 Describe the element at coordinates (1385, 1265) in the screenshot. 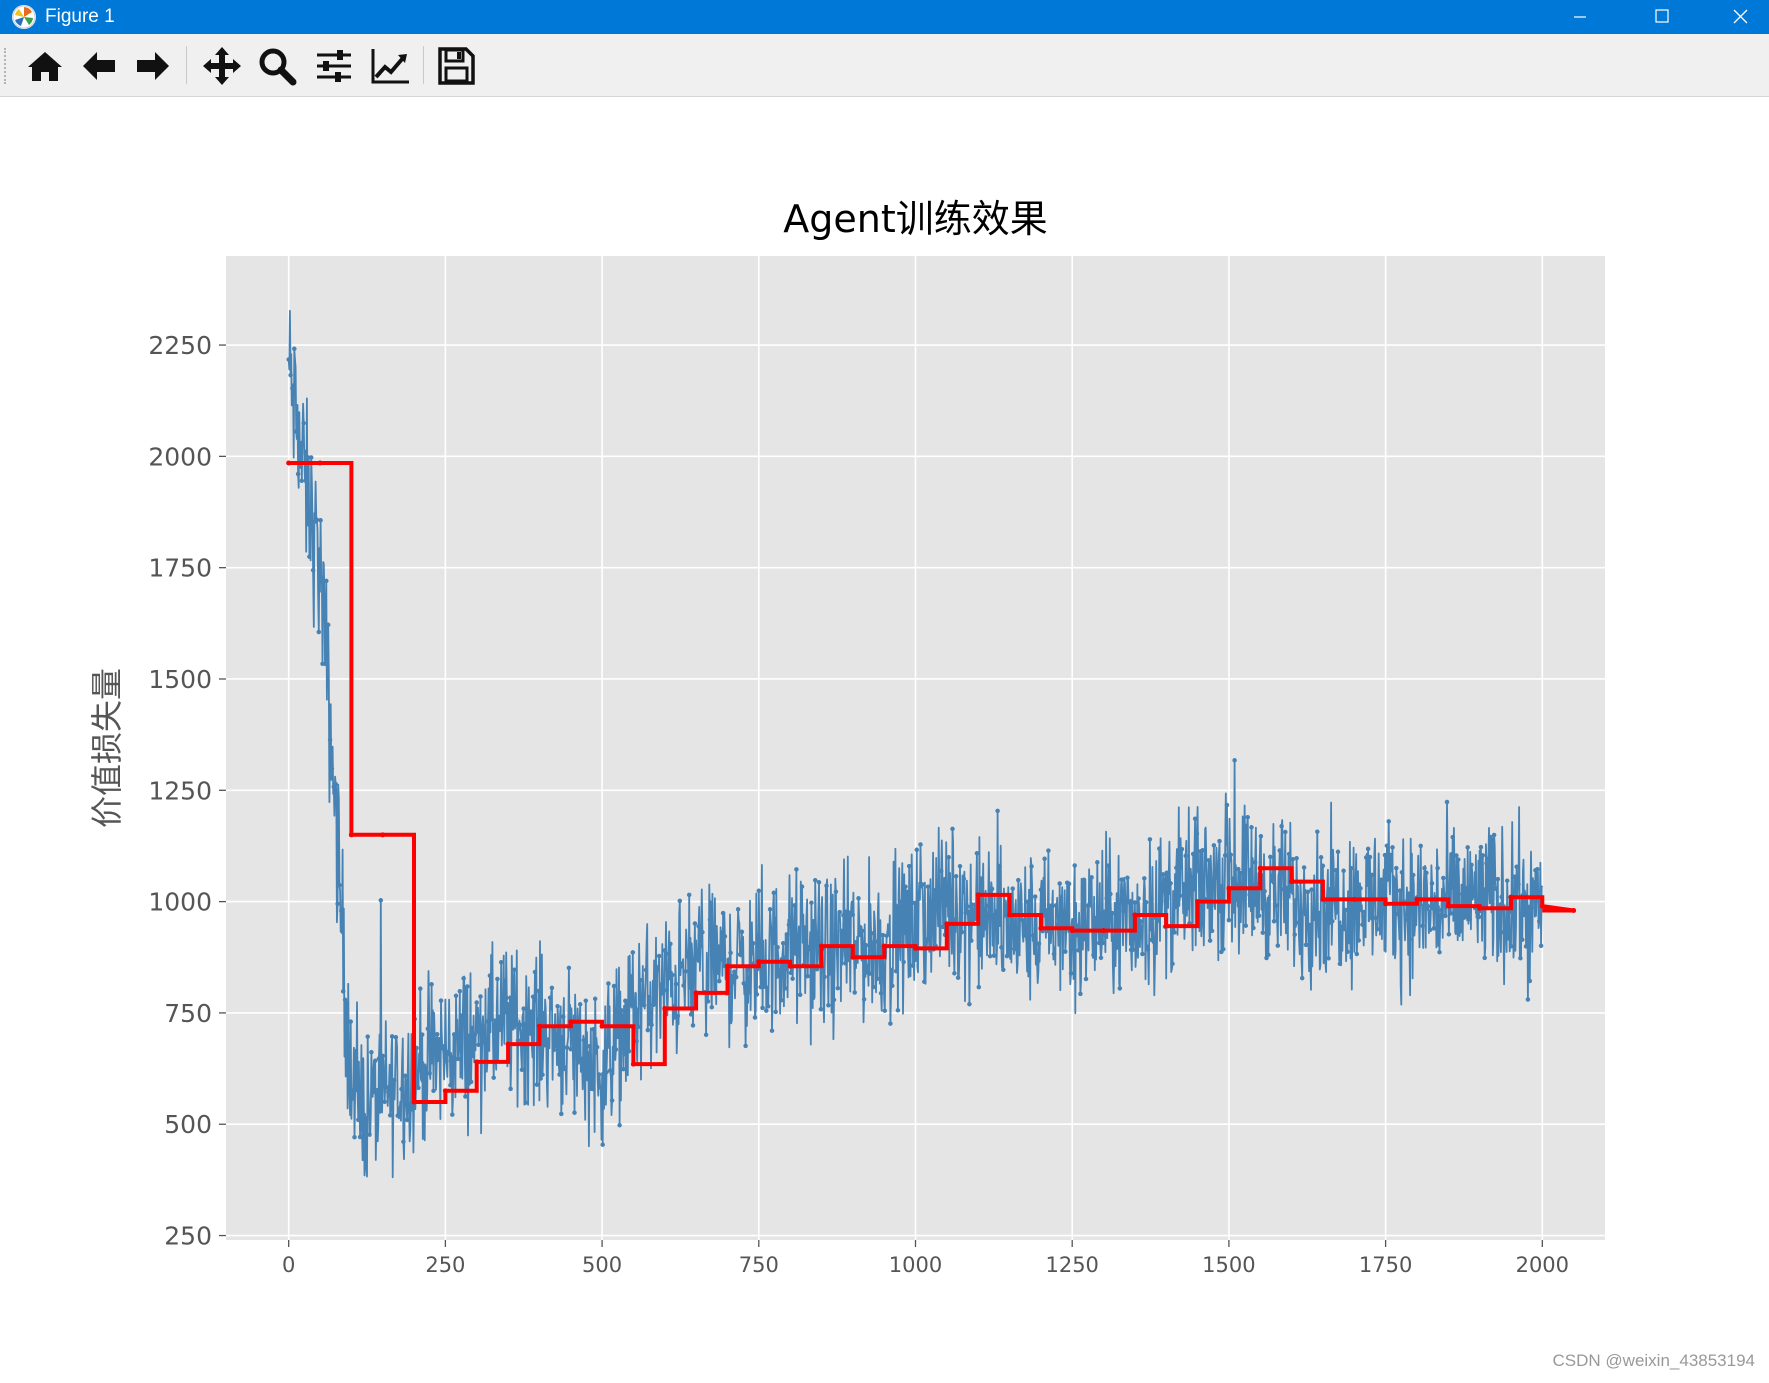

I see `x-tick-label: 1750` at that location.